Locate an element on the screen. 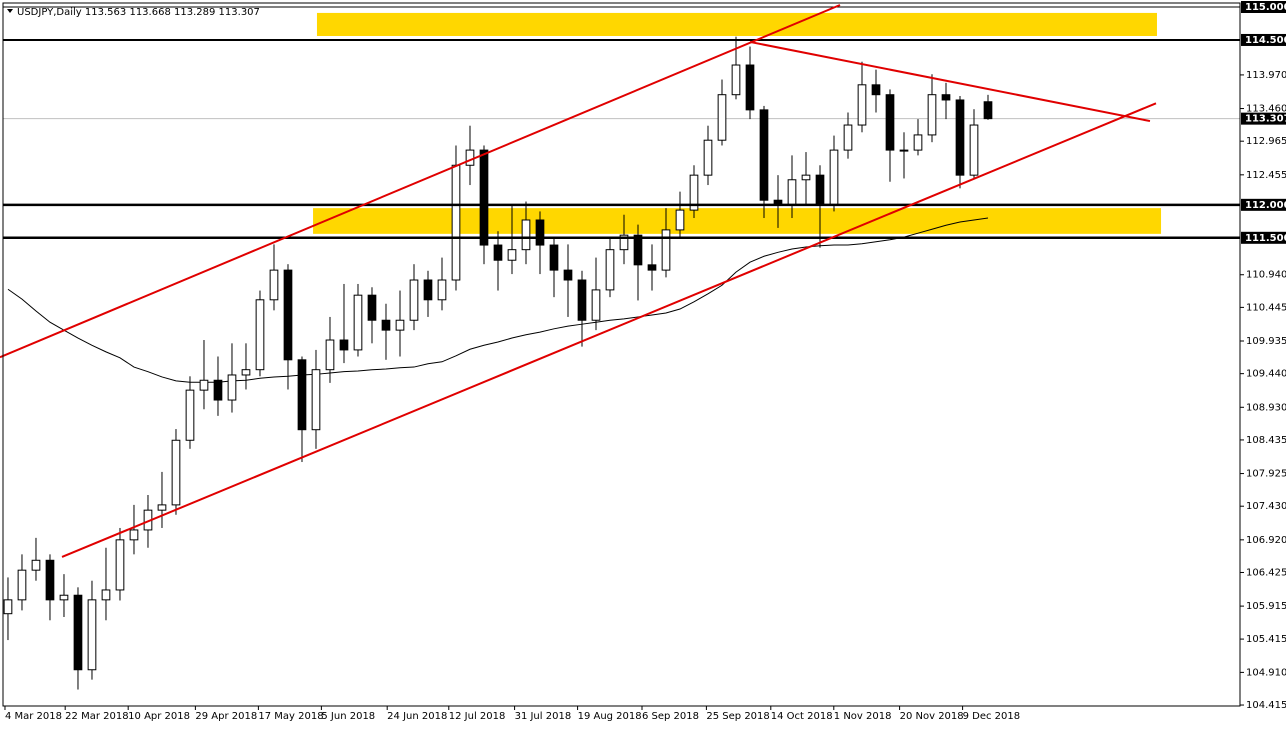  y-tick-label: 108.435 is located at coordinates (1266, 440).